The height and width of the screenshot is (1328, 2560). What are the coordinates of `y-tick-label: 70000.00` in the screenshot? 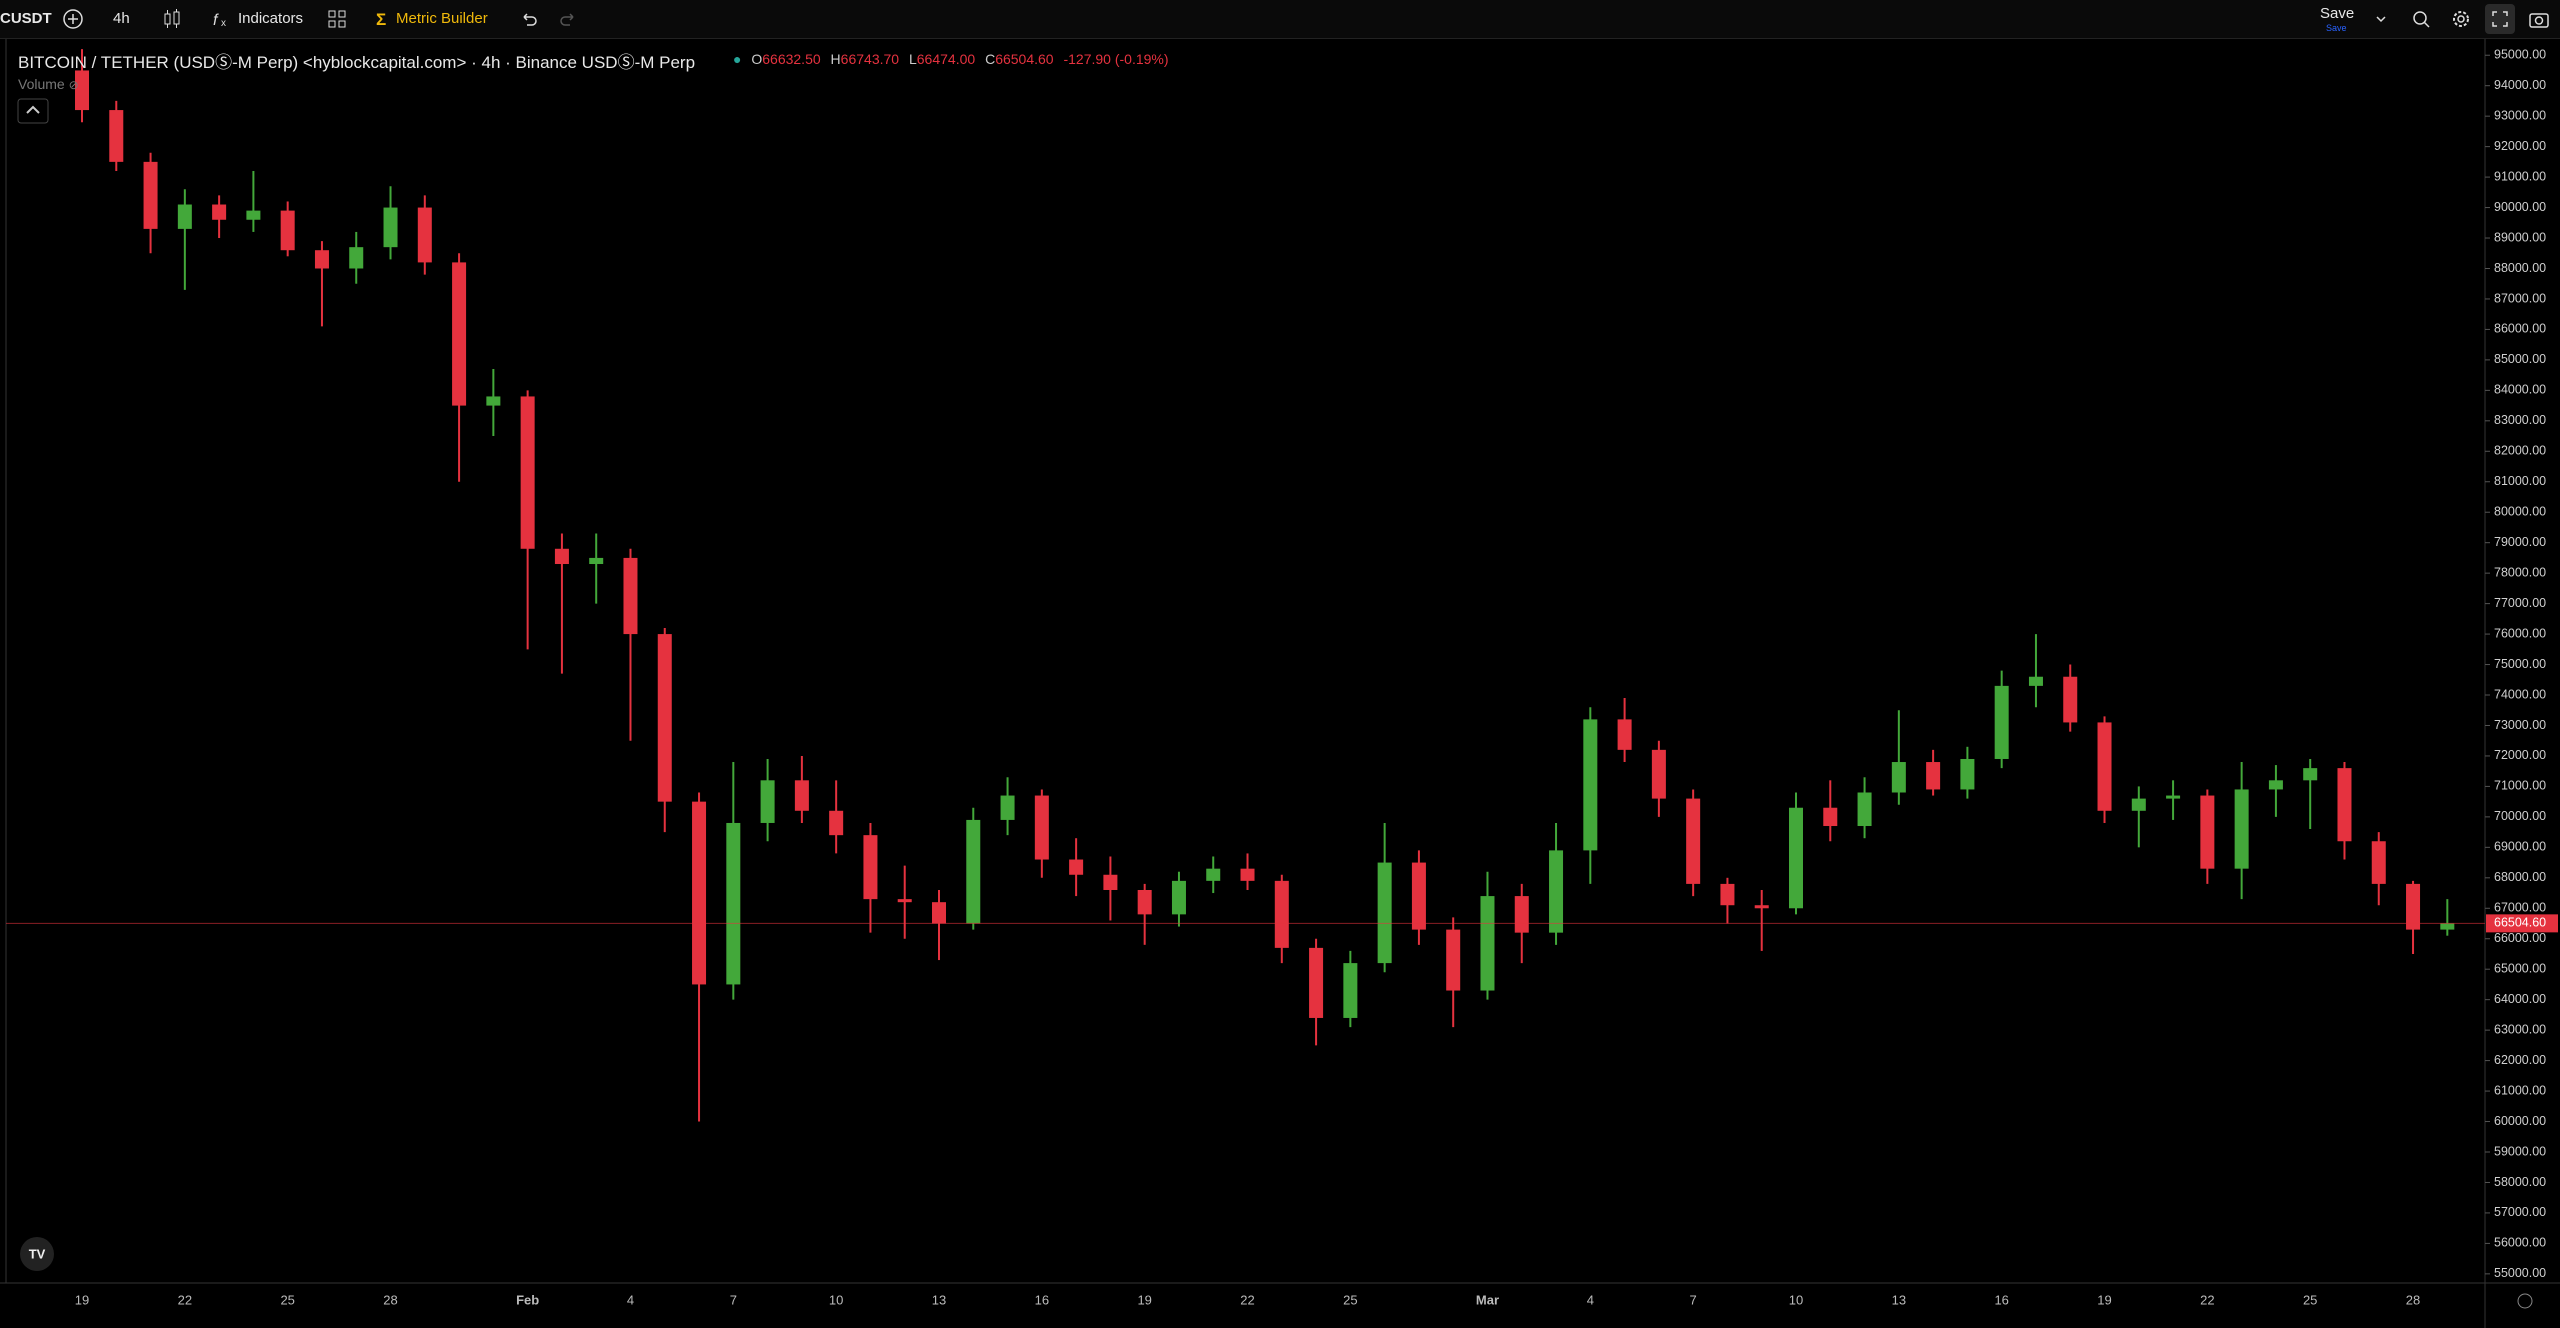 It's located at (2520, 816).